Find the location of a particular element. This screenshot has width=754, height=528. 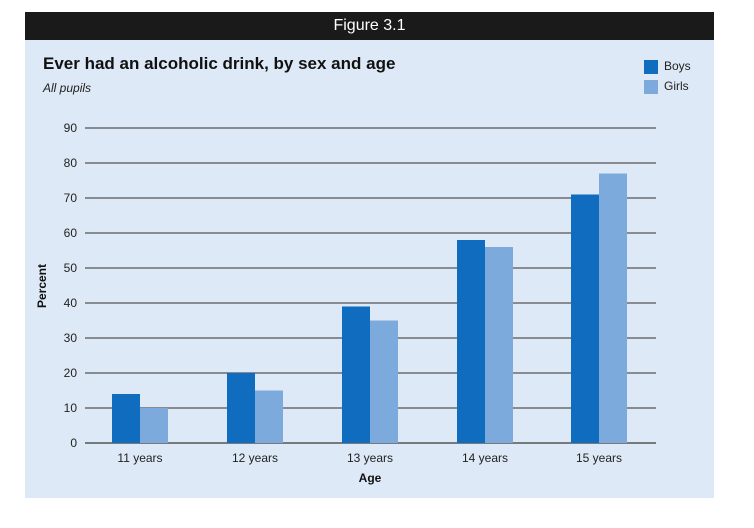

y-tick-label: 50 is located at coordinates (71, 268).